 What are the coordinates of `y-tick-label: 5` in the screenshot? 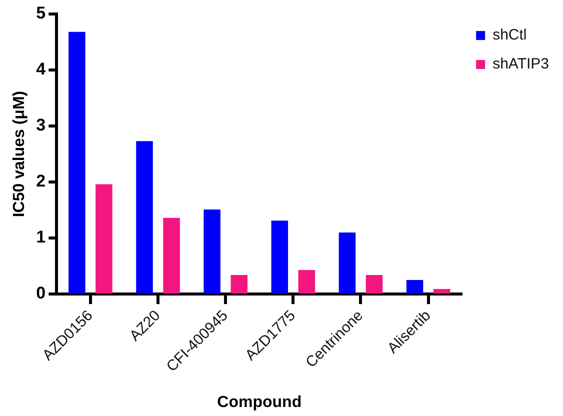 It's located at (41, 13).